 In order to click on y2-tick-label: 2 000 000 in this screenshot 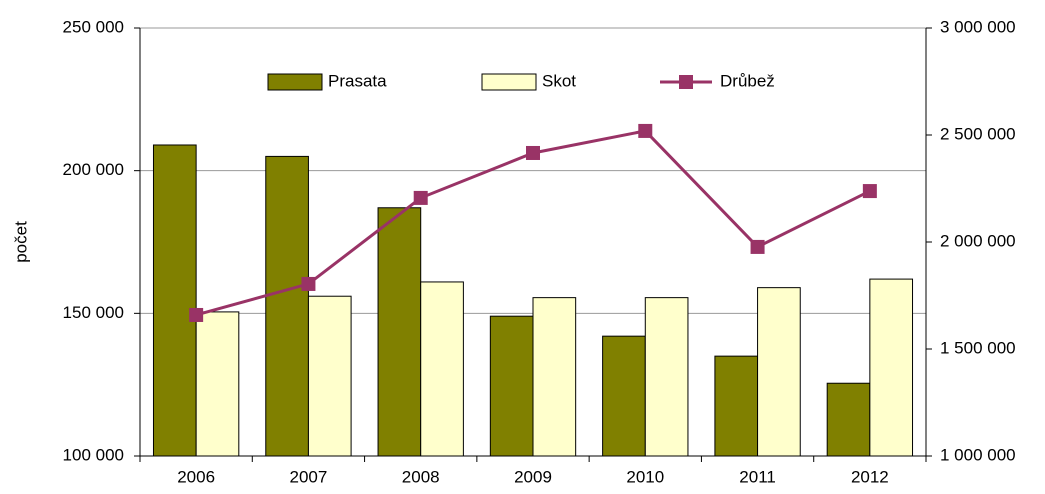, I will do `click(978, 240)`.